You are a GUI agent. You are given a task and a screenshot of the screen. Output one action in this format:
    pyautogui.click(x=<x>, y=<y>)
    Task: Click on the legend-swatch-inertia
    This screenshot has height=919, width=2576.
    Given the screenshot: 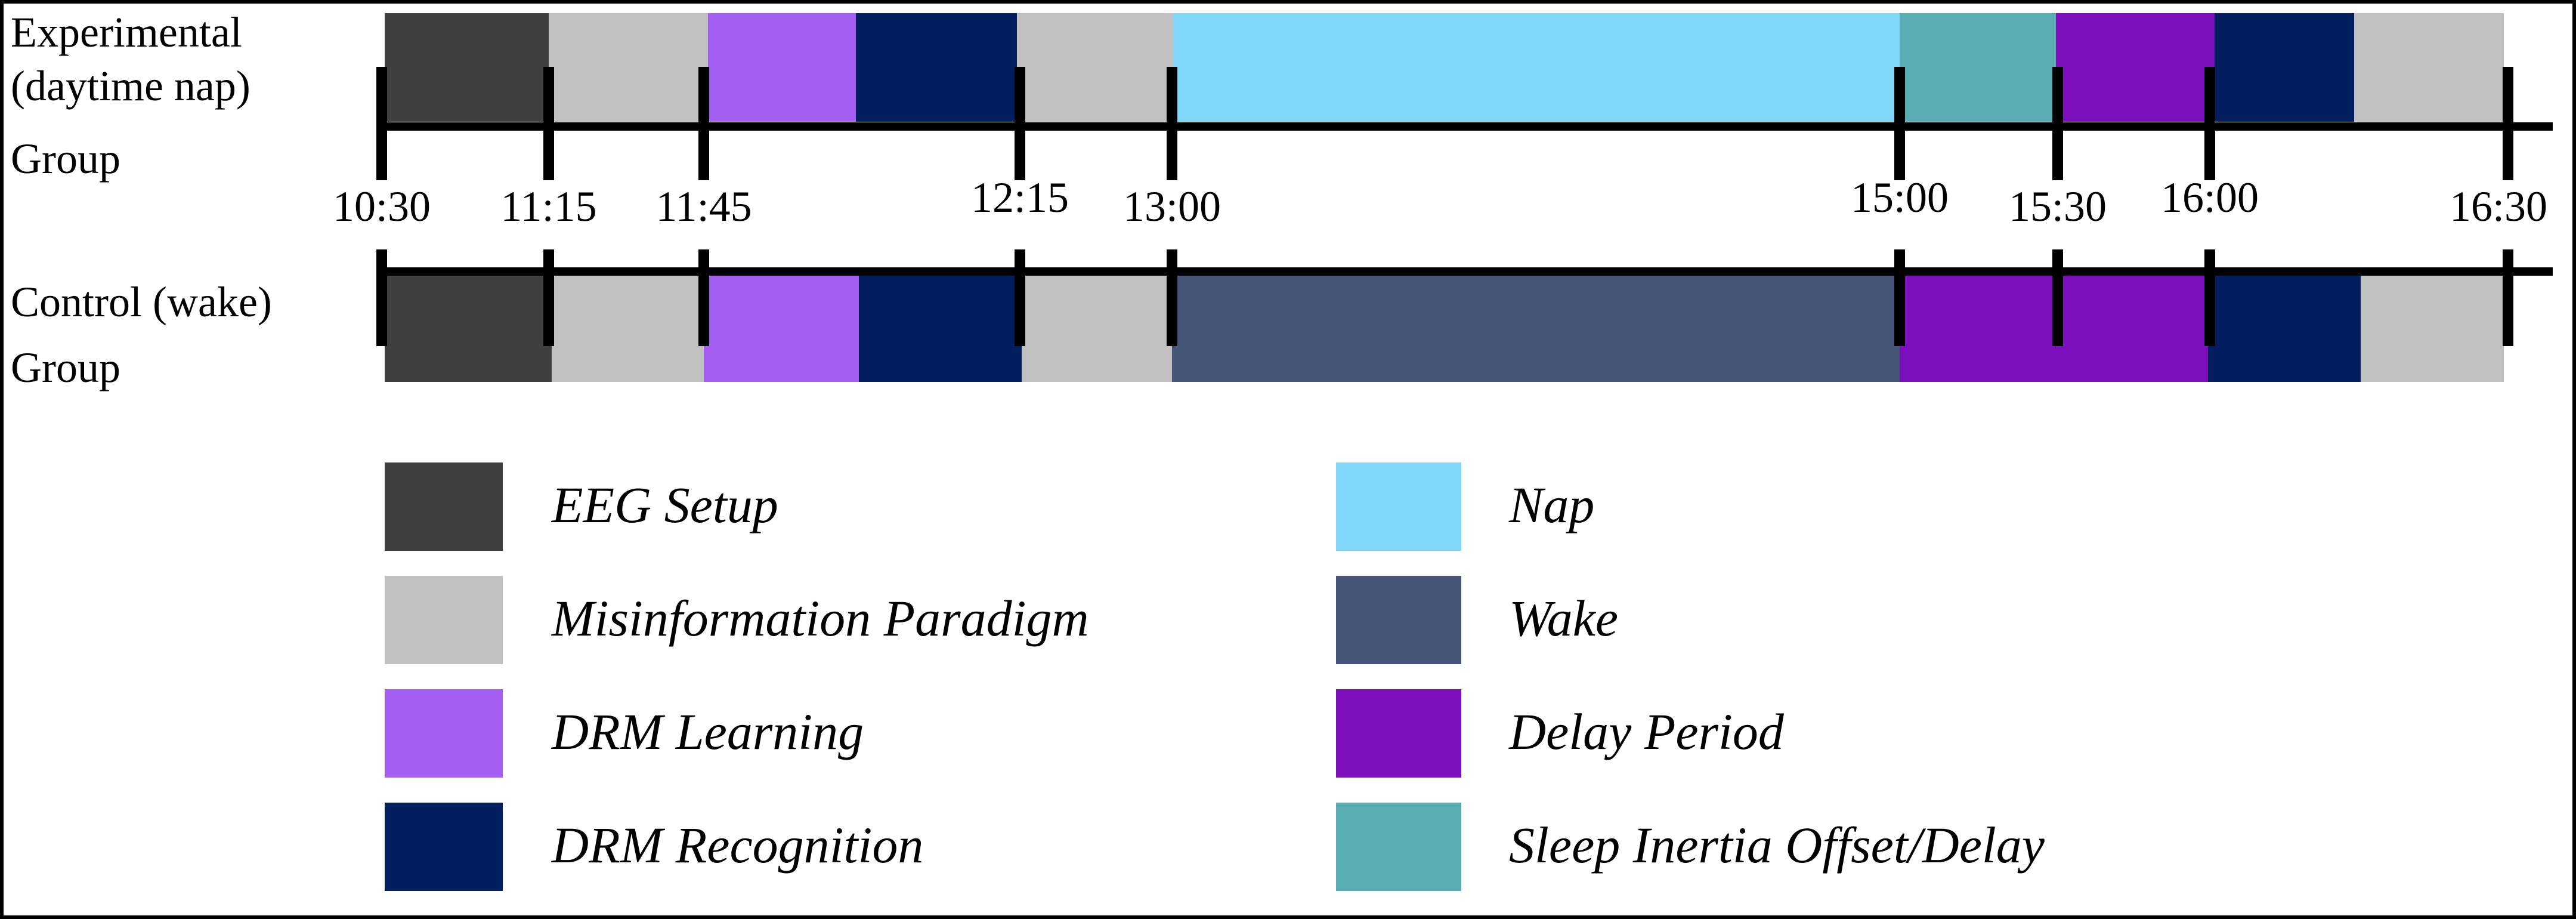 What is the action you would take?
    pyautogui.click(x=1398, y=847)
    